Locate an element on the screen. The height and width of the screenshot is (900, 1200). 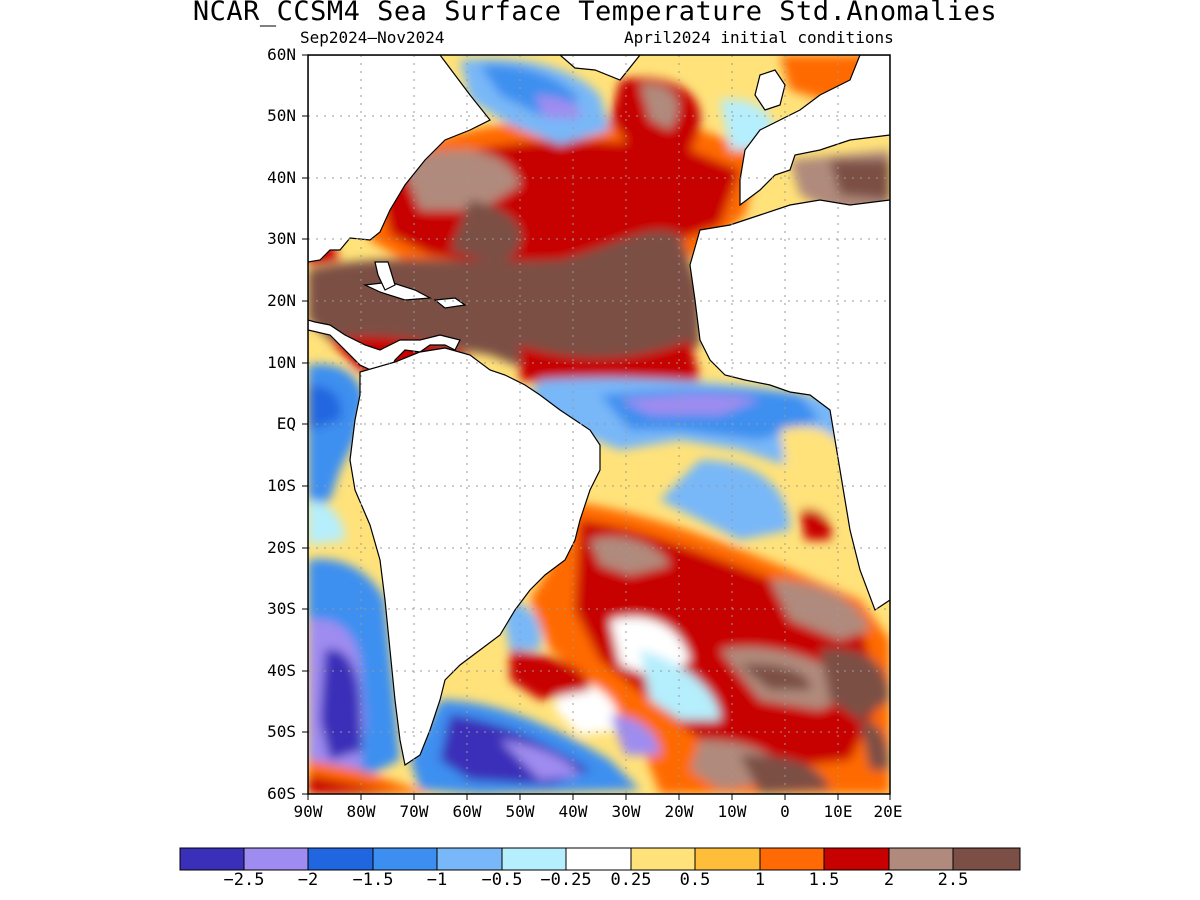
lat-label: 50N is located at coordinates (281, 115).